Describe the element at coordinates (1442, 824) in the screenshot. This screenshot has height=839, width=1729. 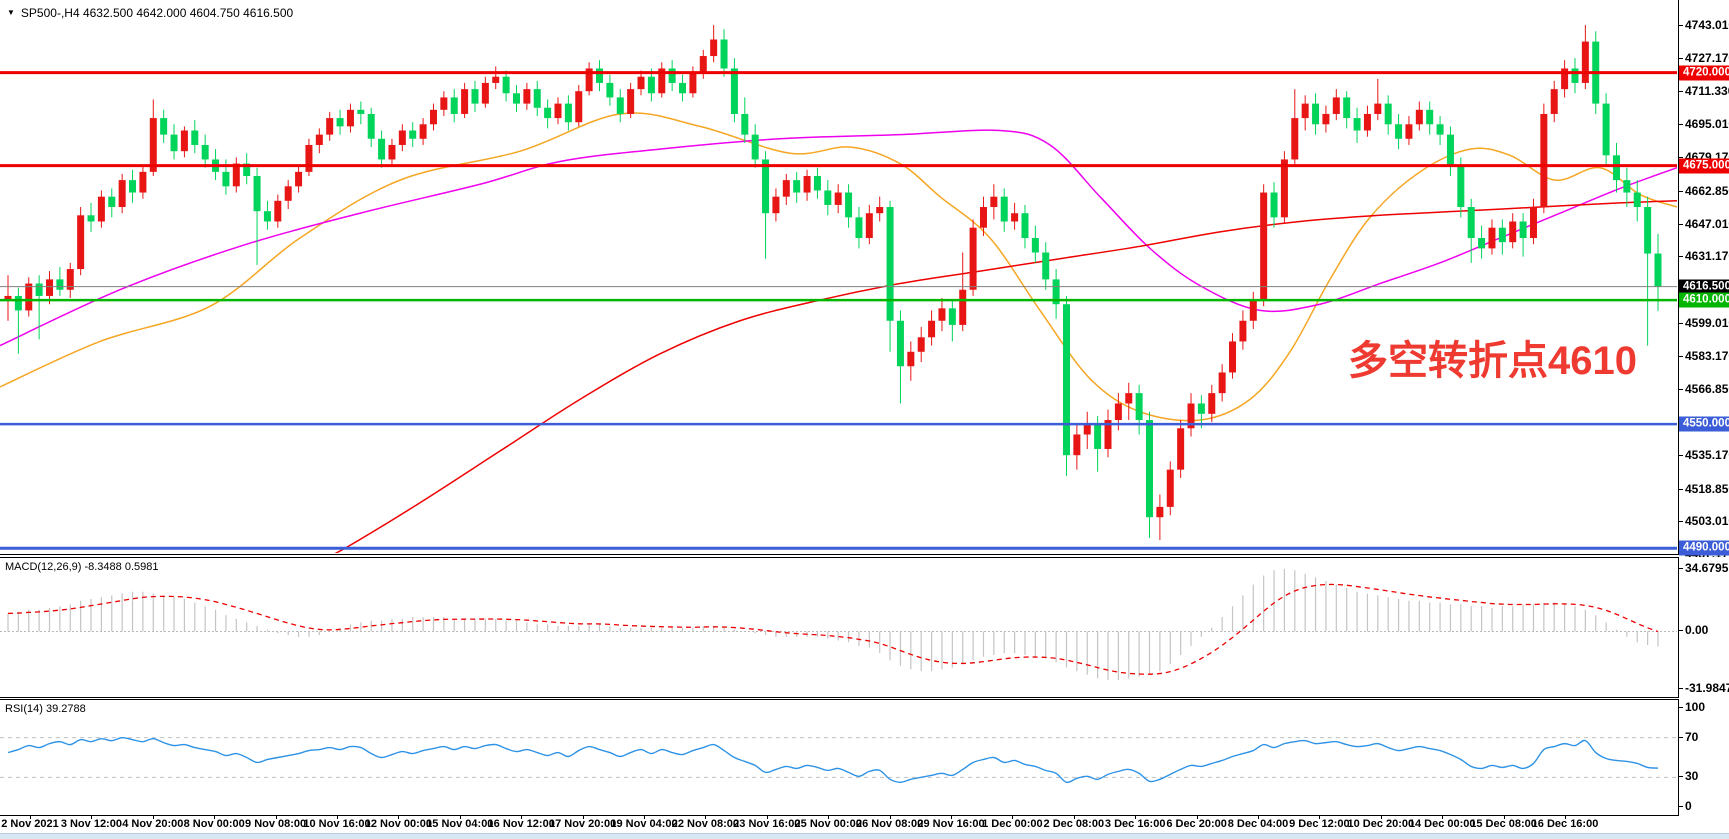
I see `time-tick-label: 14 Dec 00:00` at that location.